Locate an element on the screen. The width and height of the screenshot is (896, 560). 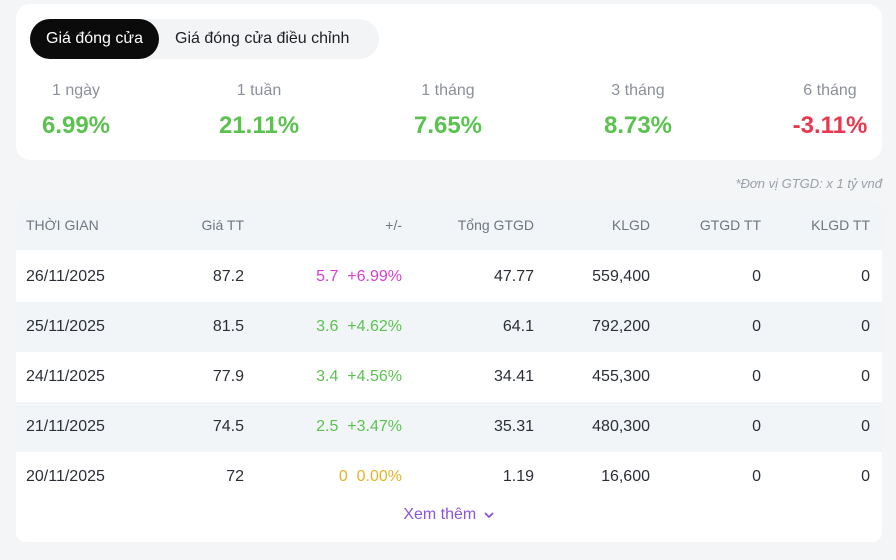
change-percent: 0.00% is located at coordinates (379, 476).